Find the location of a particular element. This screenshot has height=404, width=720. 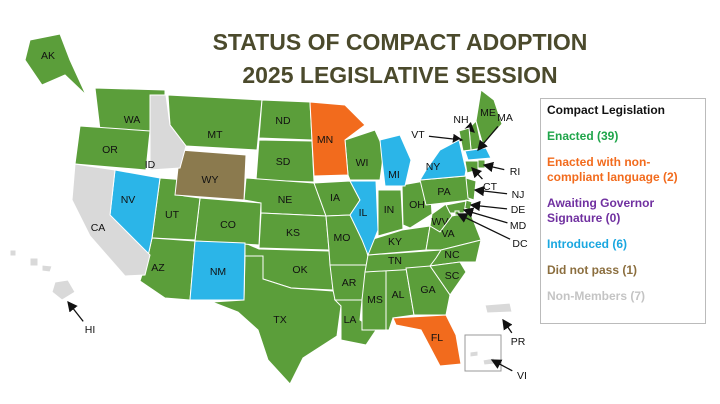

state: IN is located at coordinates (390, 213).